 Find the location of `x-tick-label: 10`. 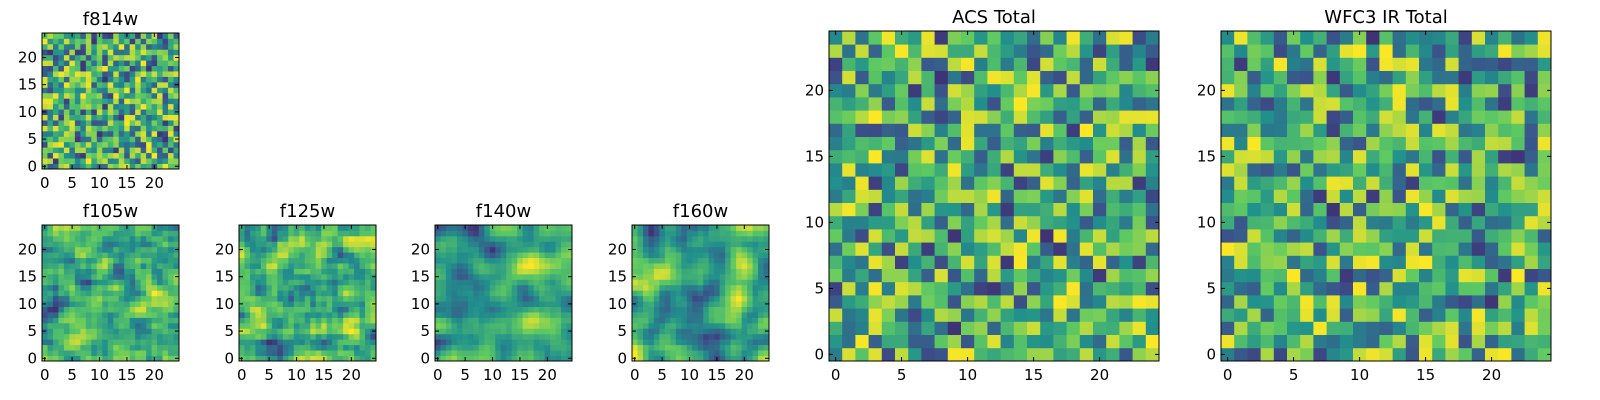

x-tick-label: 10 is located at coordinates (99, 375).